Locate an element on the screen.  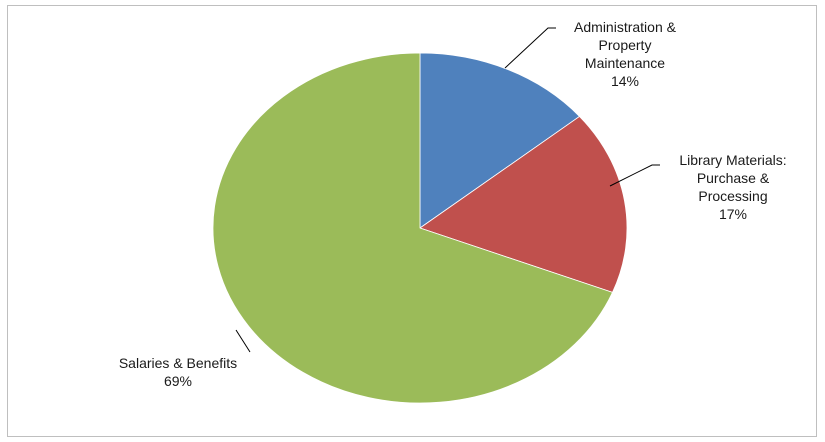
slice-percent-label: 17% is located at coordinates (733, 214).